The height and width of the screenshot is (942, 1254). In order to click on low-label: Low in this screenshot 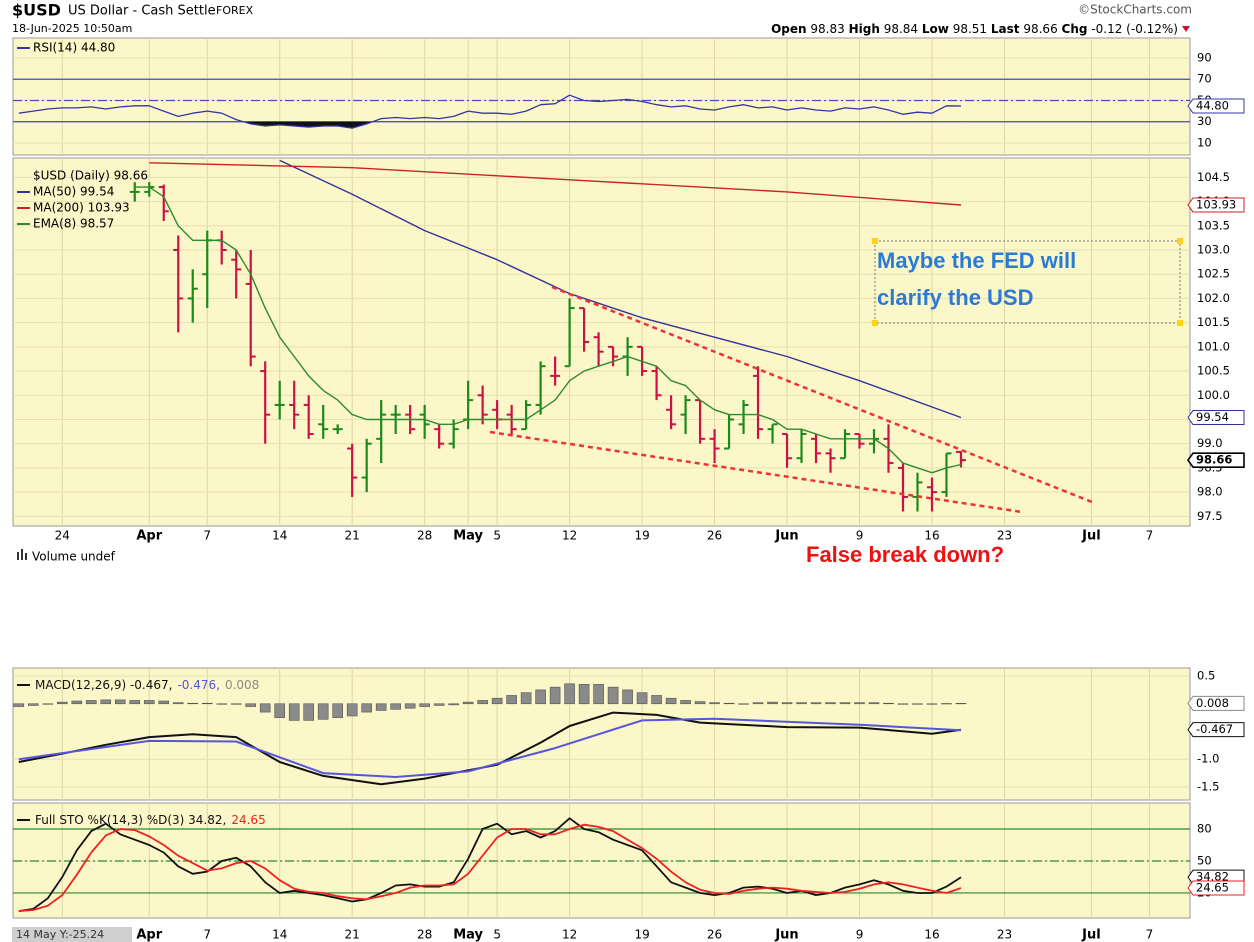, I will do `click(935, 29)`.